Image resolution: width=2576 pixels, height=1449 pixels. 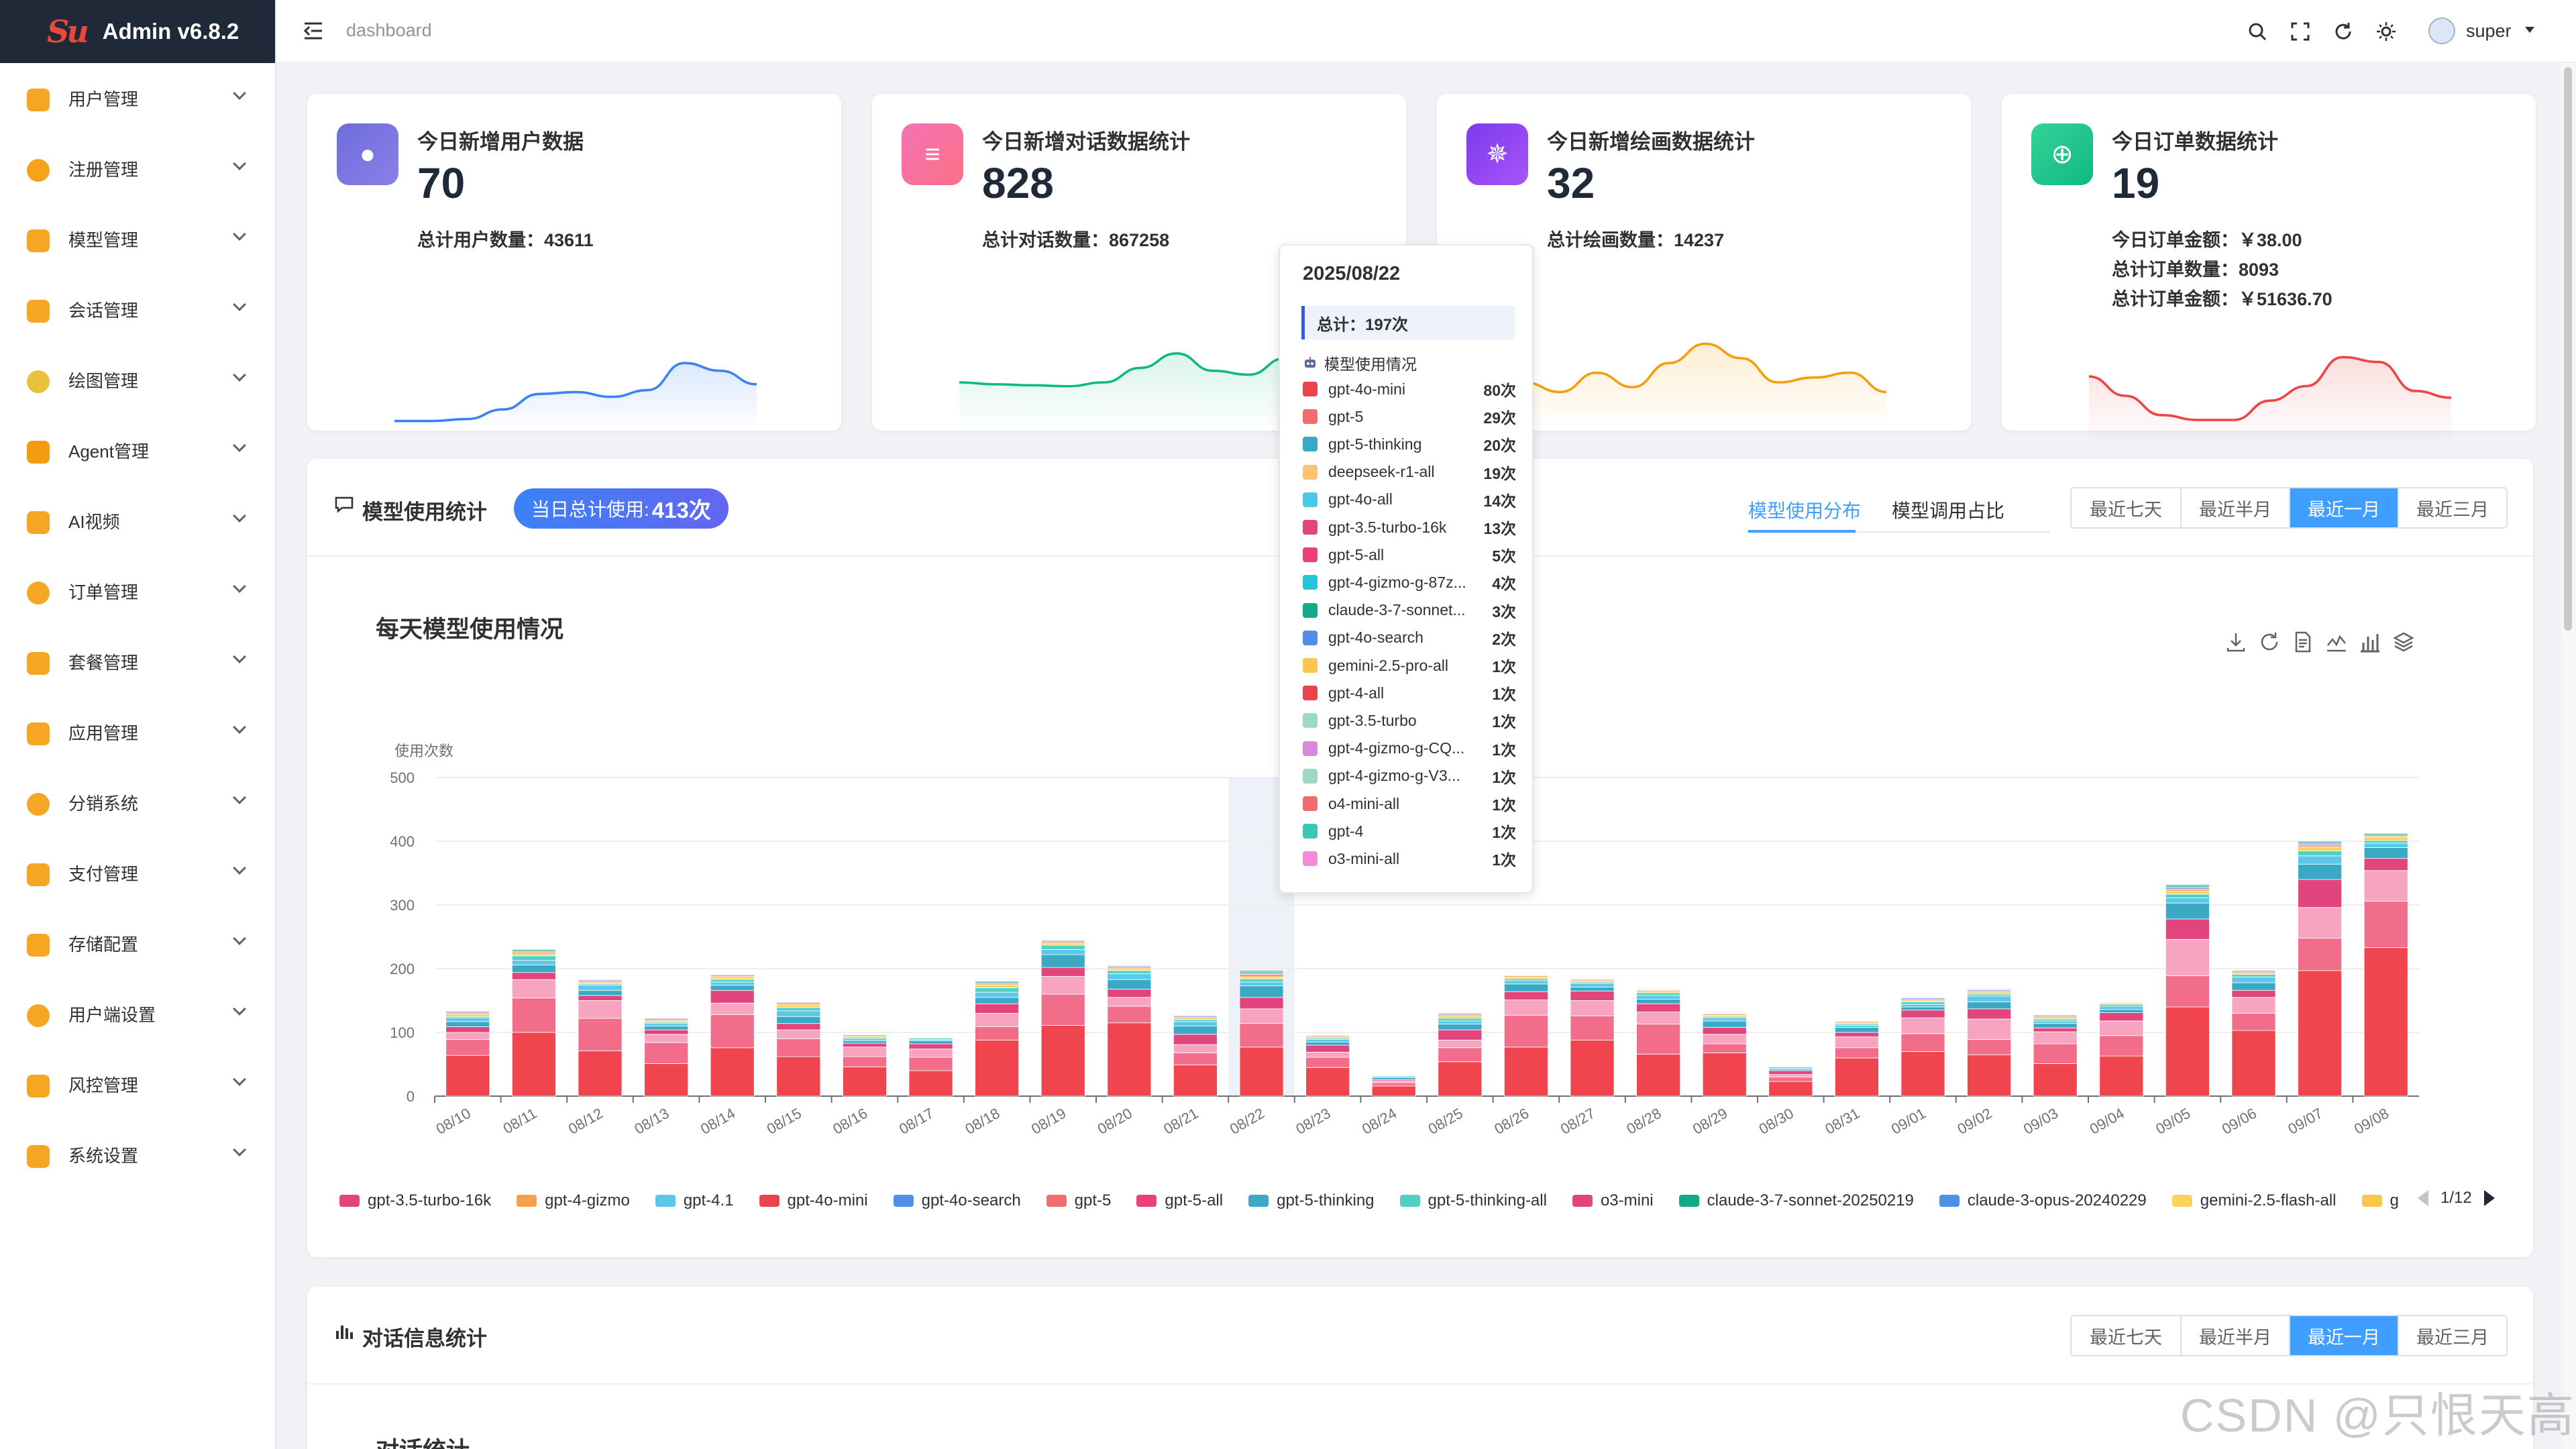 I want to click on bar-stack-08/24, so click(x=1393, y=1086).